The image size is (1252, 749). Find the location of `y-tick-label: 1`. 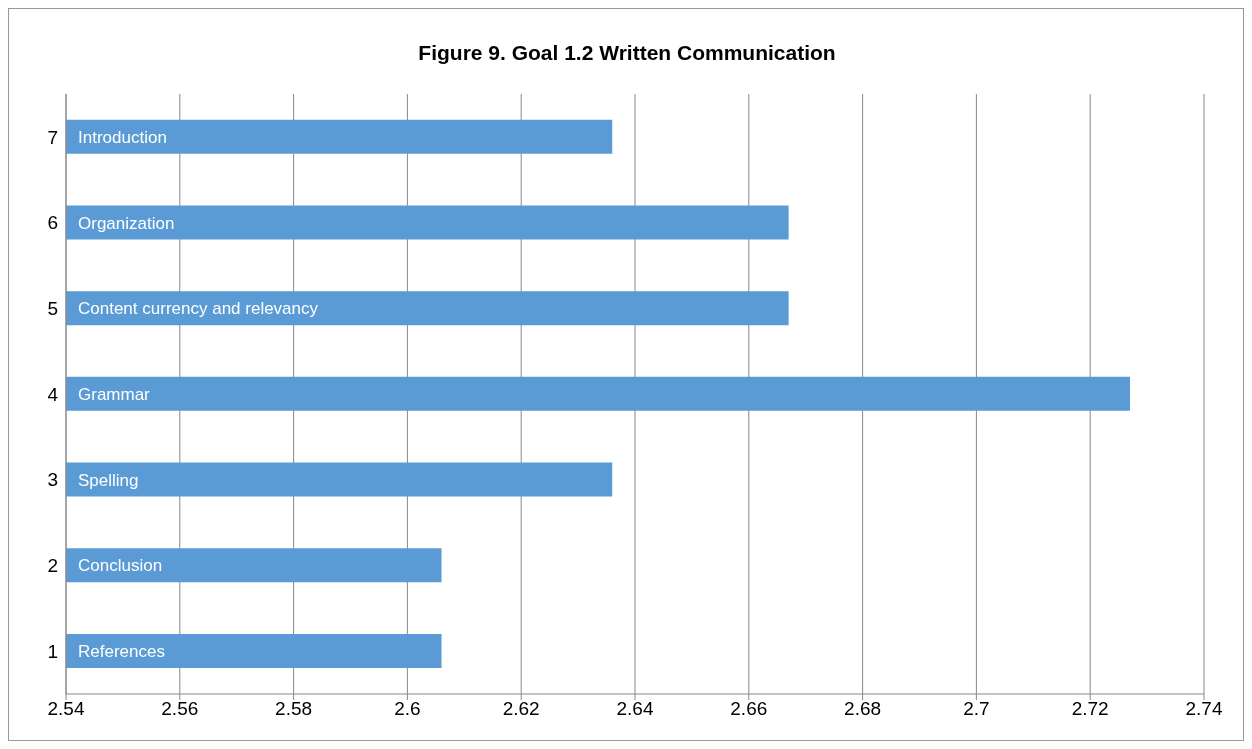

y-tick-label: 1 is located at coordinates (52, 651).